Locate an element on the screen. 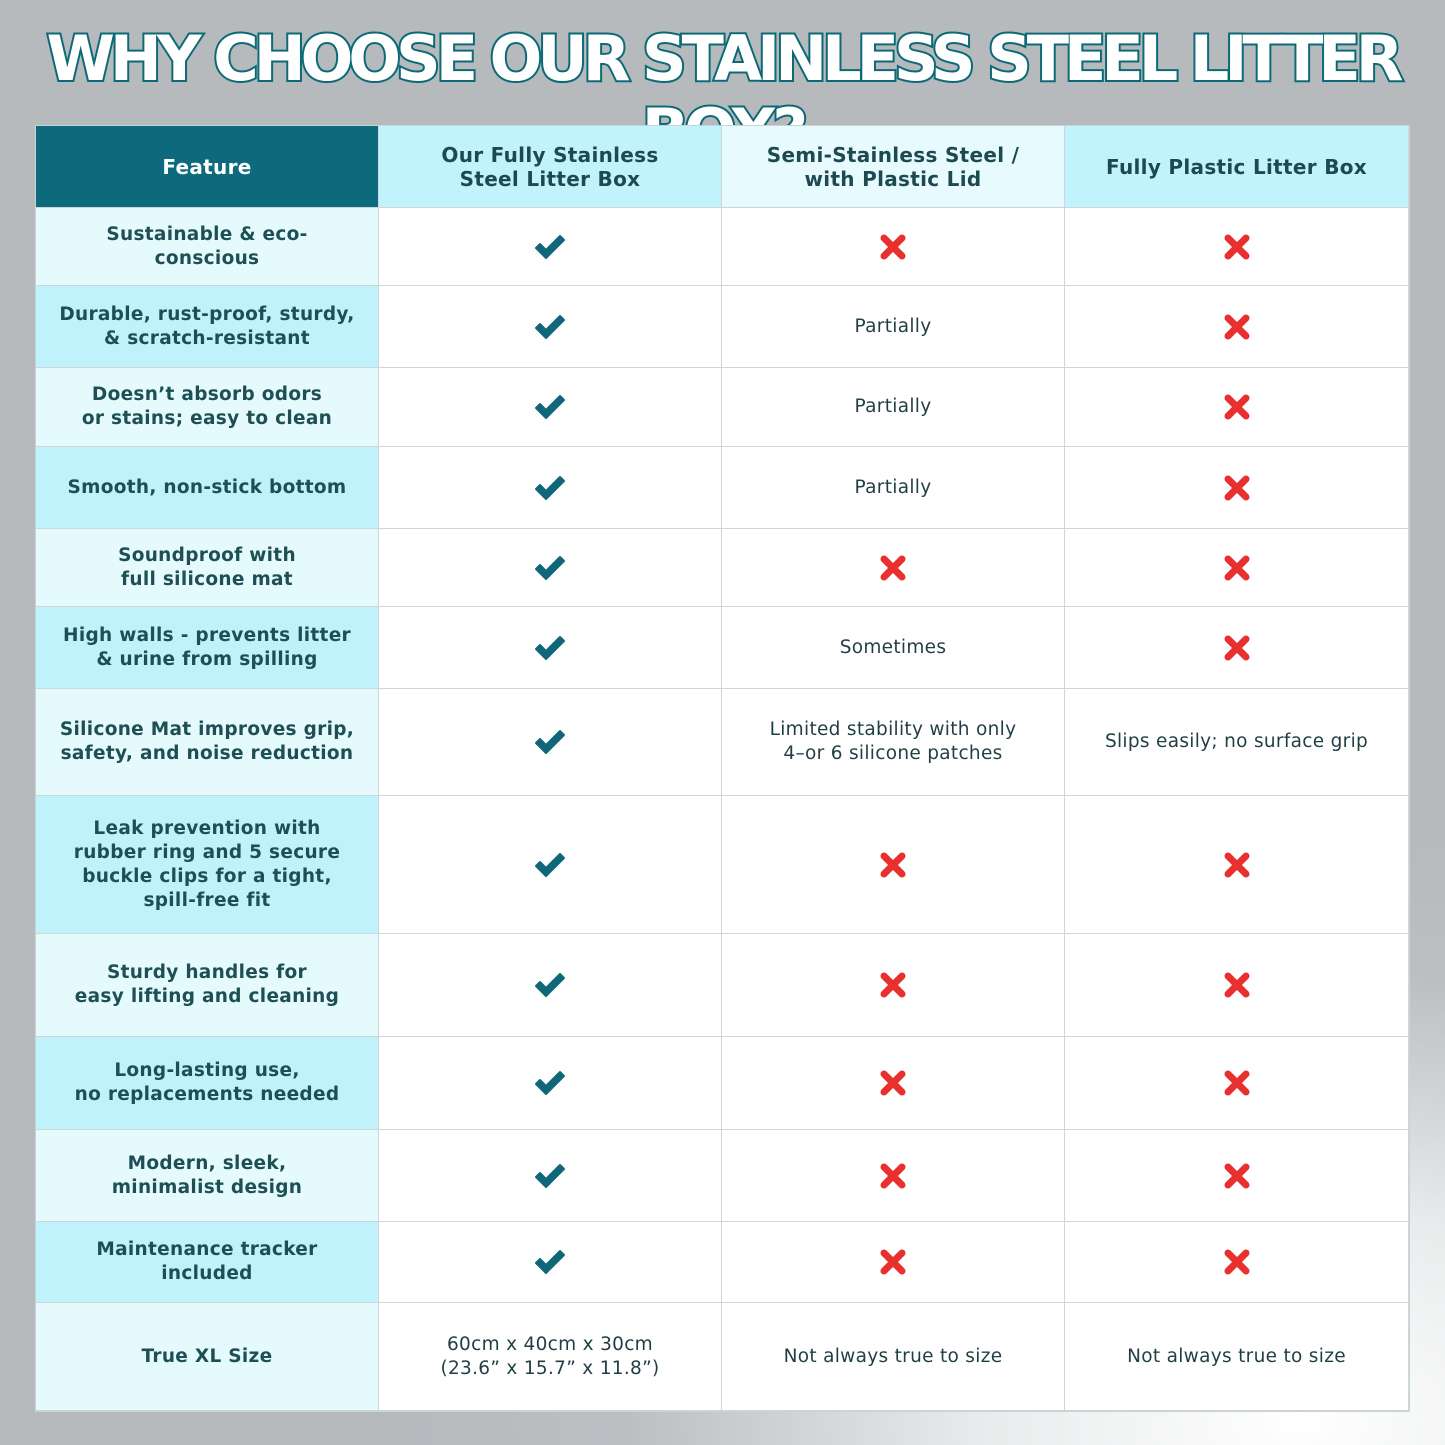  feature-label: Long-lasting use, no replacements needed is located at coordinates (207, 1083).